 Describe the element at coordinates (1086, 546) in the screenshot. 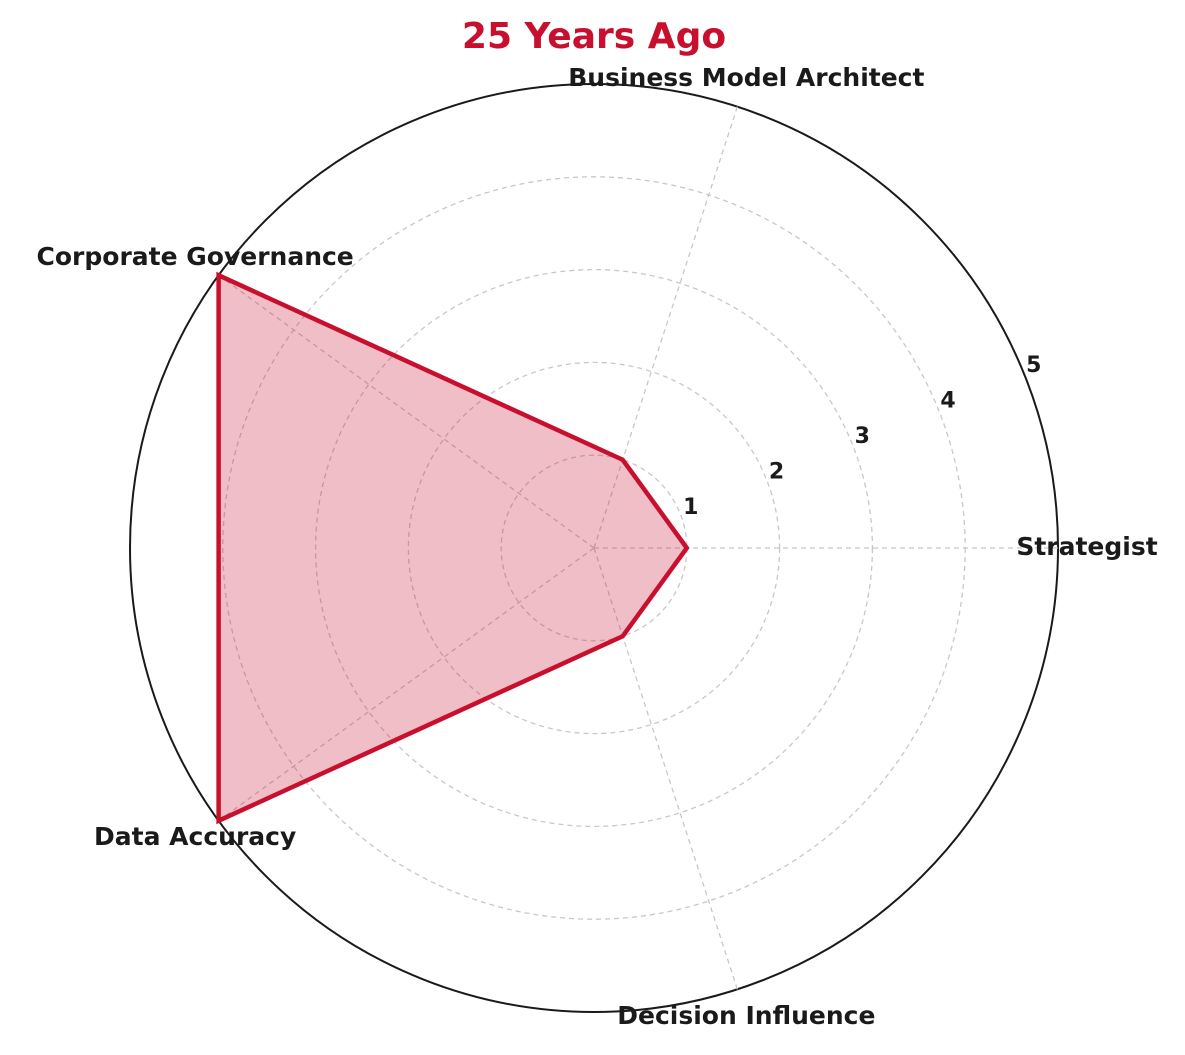

I see `category-label: Strategist` at that location.